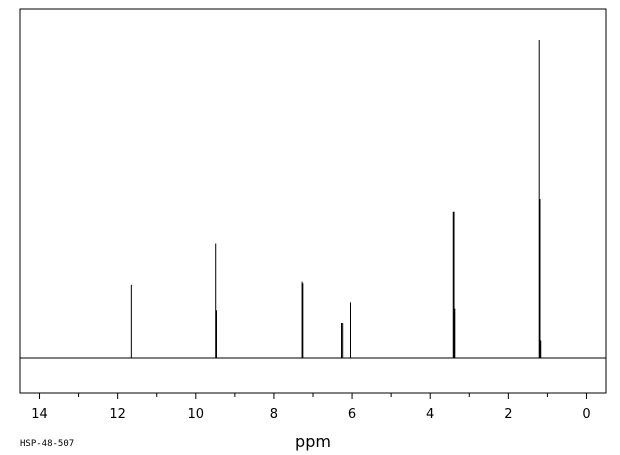 The height and width of the screenshot is (455, 620). Describe the element at coordinates (586, 414) in the screenshot. I see `x-tick-label-0: 0` at that location.